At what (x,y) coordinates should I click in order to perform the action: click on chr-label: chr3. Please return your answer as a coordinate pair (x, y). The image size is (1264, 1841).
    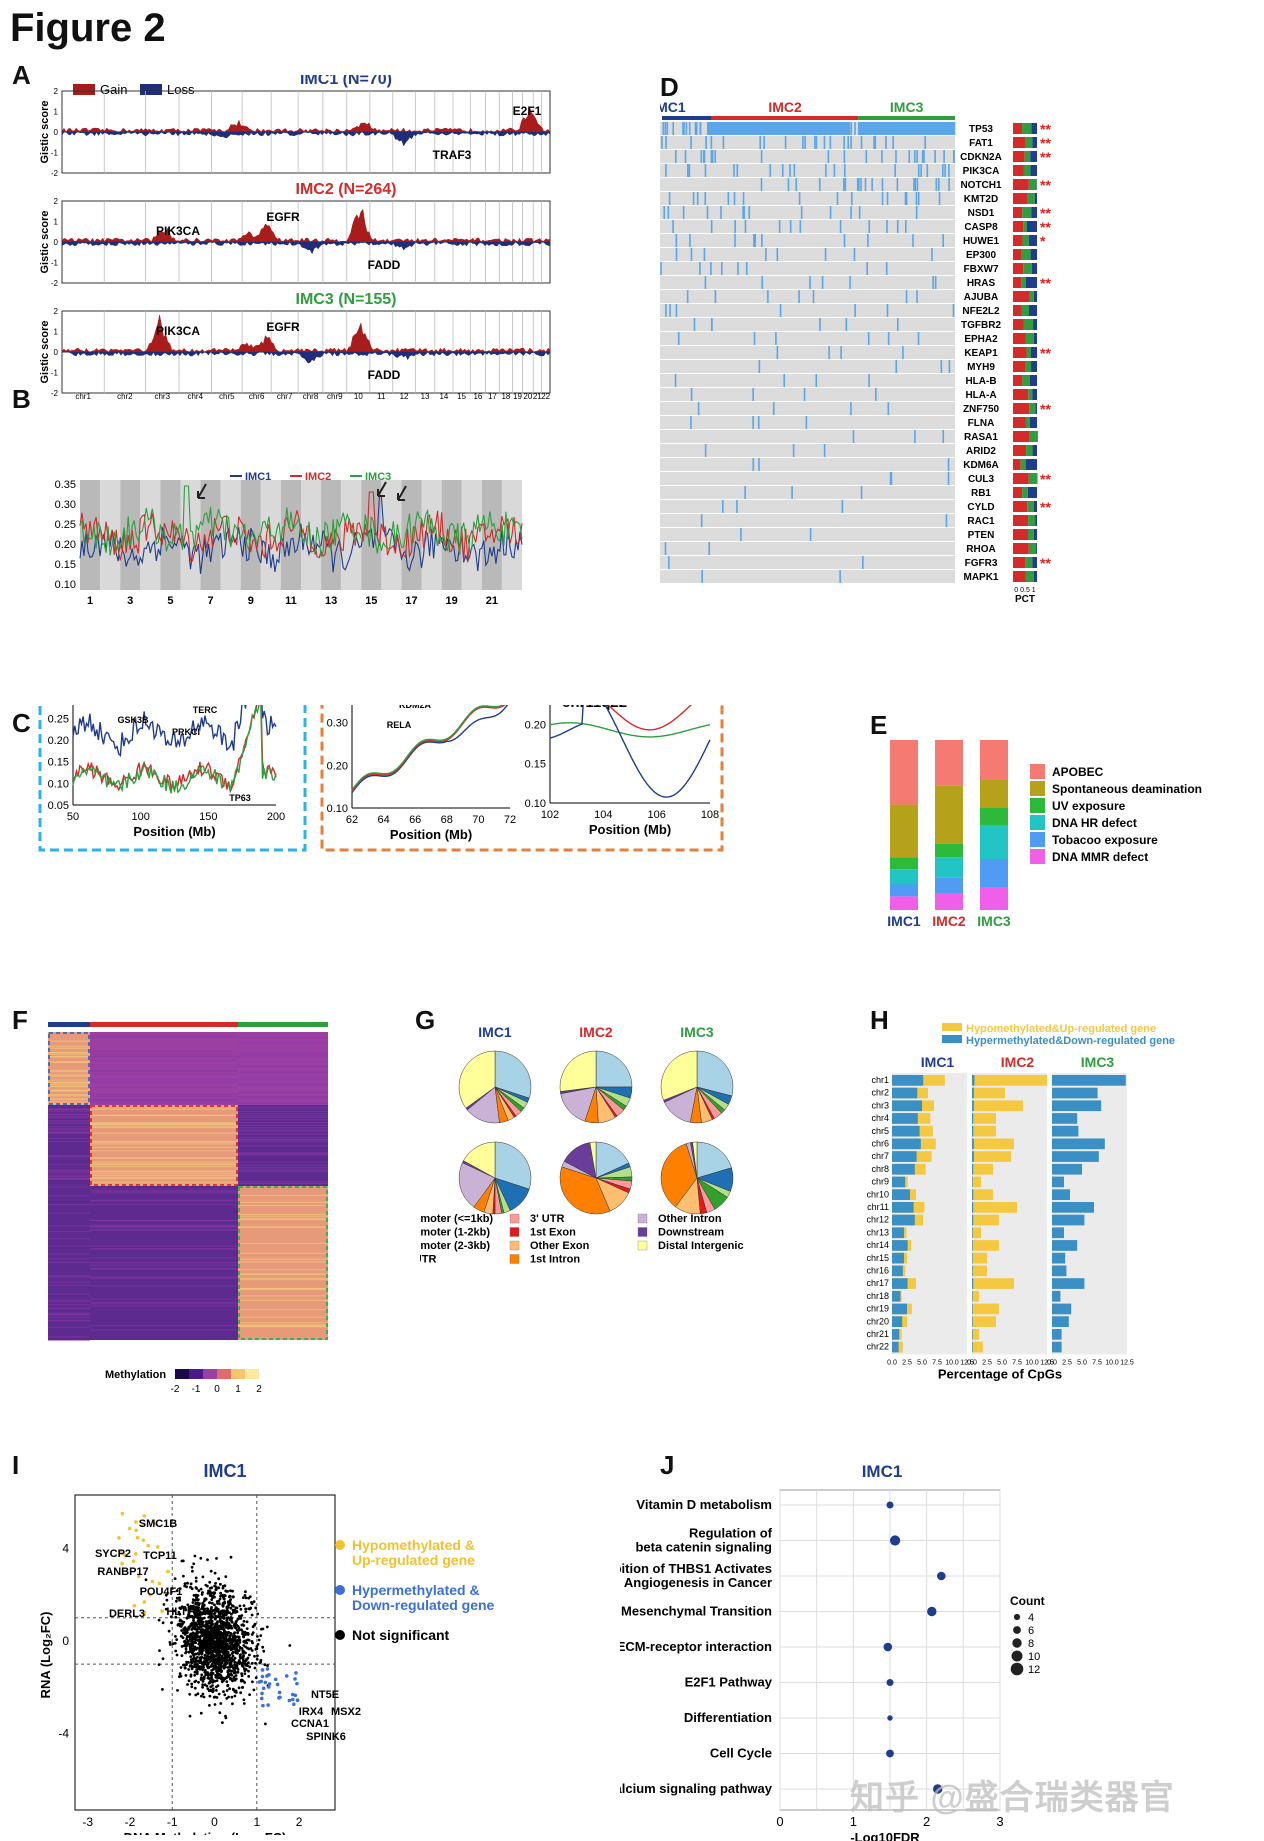
    Looking at the image, I should click on (162, 396).